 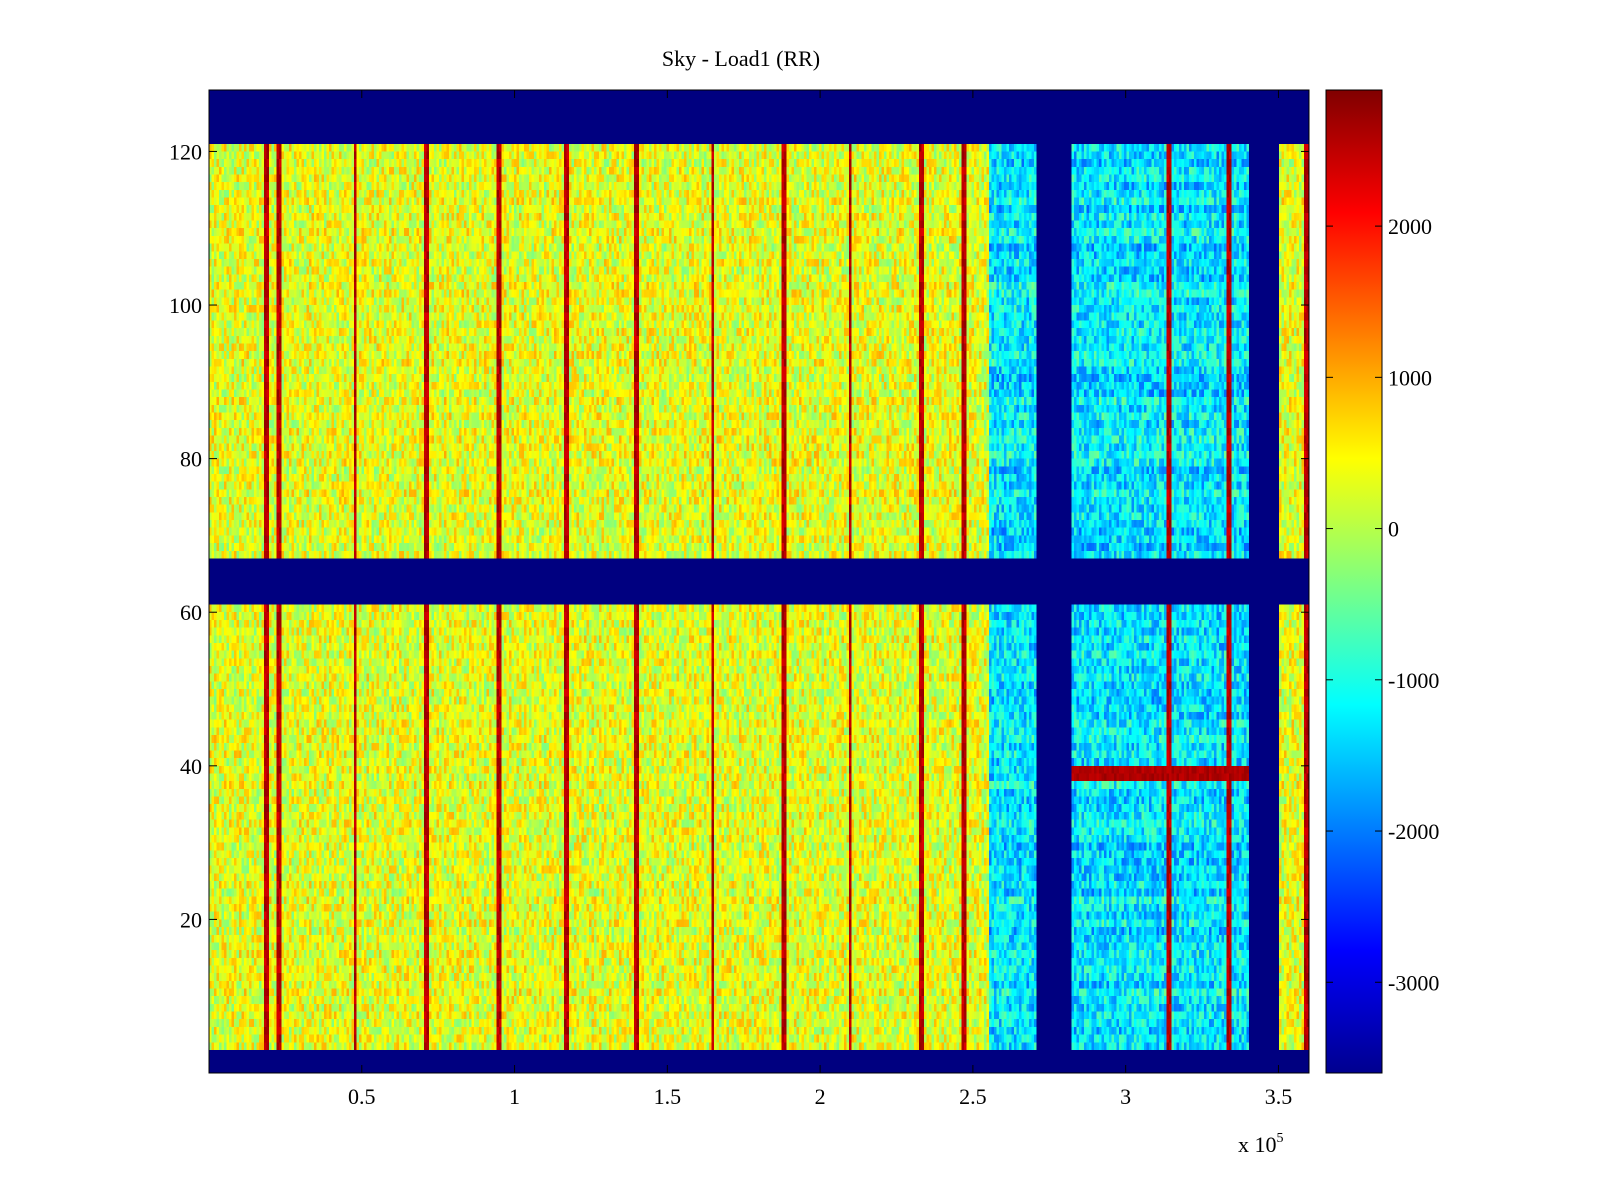 I want to click on x-multiplier-base: x 10, so click(x=1257, y=1144).